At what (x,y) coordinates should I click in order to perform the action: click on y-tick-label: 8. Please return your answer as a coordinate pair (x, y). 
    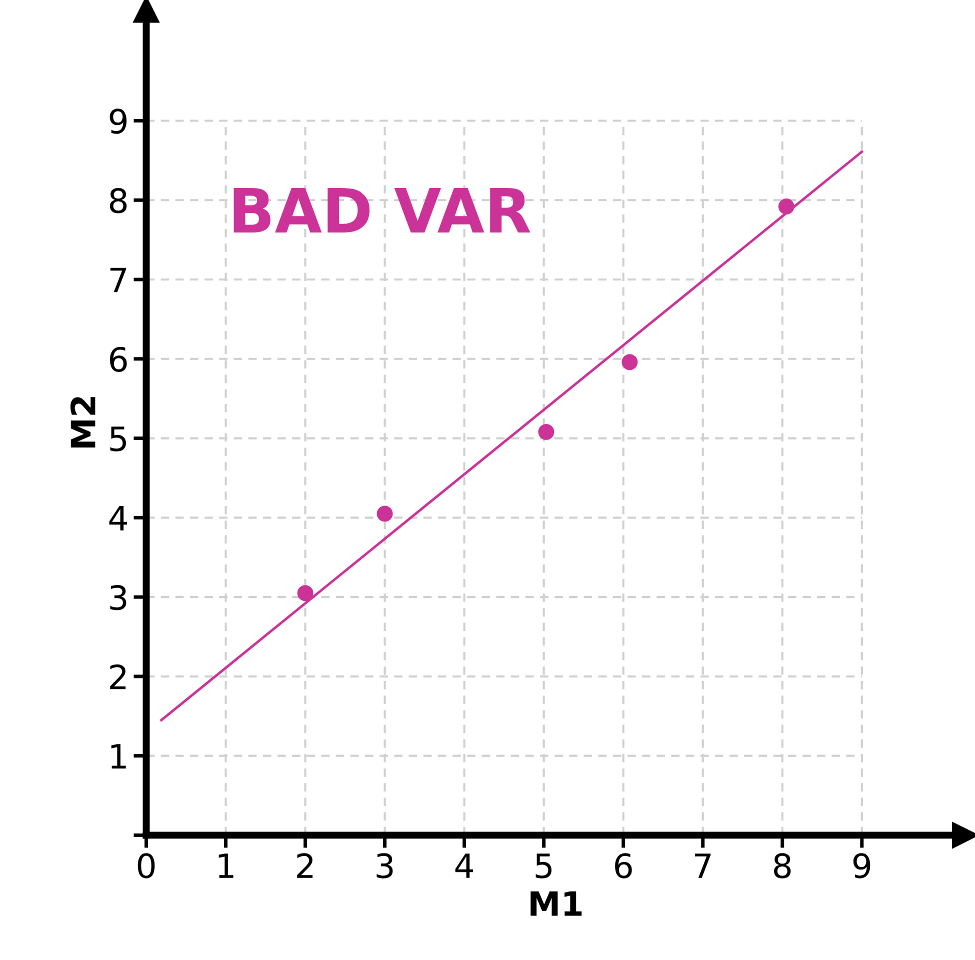
    Looking at the image, I should click on (118, 201).